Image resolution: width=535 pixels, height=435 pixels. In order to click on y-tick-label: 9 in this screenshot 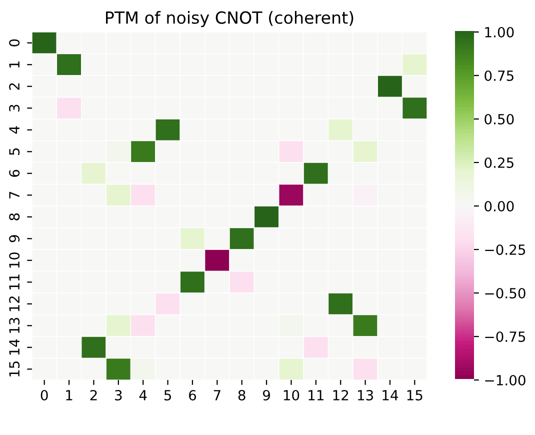, I will do `click(14, 238)`.